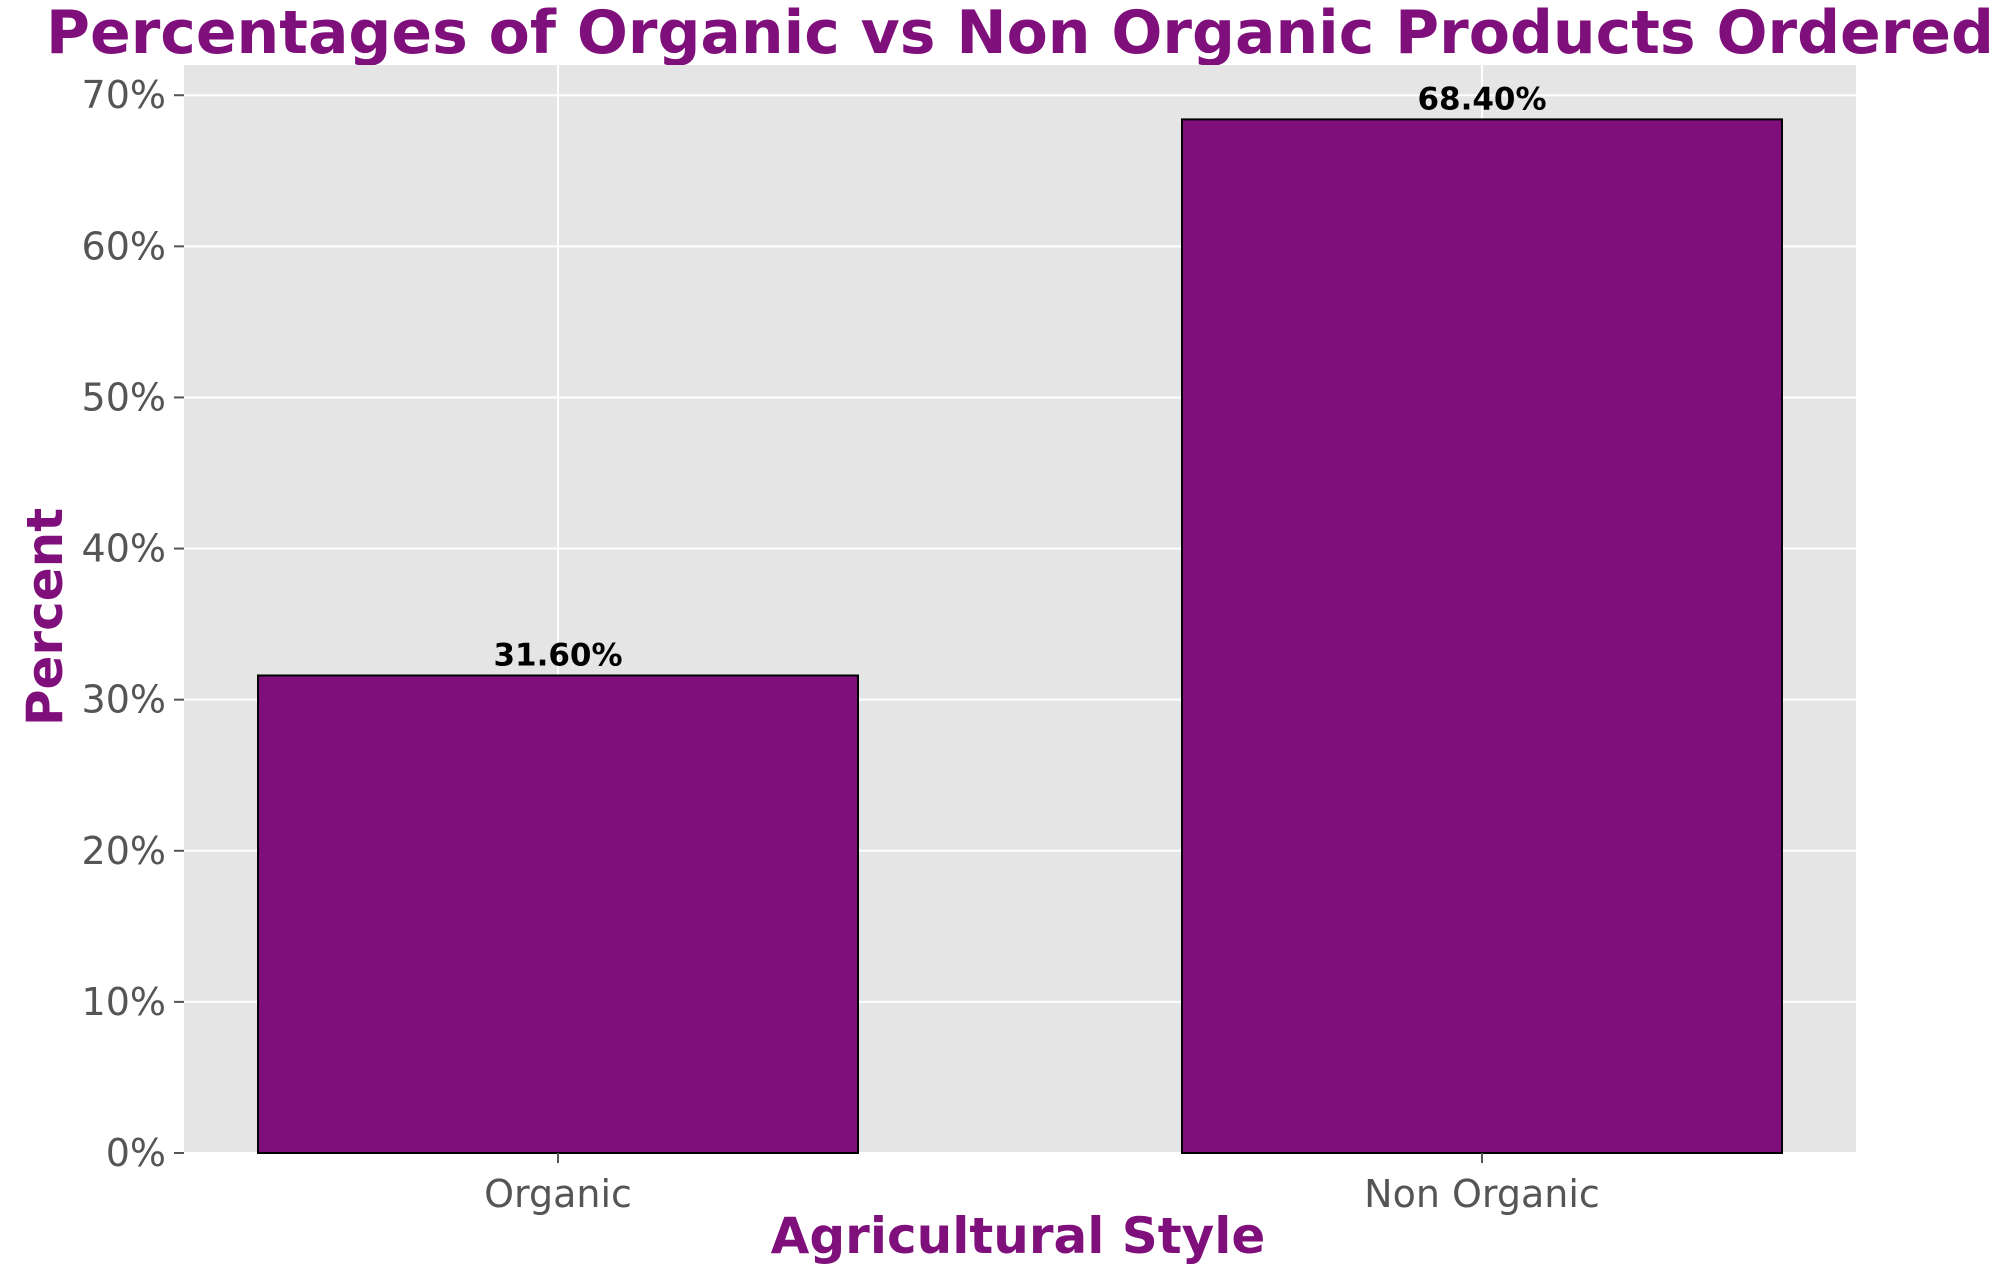  What do you see at coordinates (45, 617) in the screenshot?
I see `y-axis-title: Percent` at bounding box center [45, 617].